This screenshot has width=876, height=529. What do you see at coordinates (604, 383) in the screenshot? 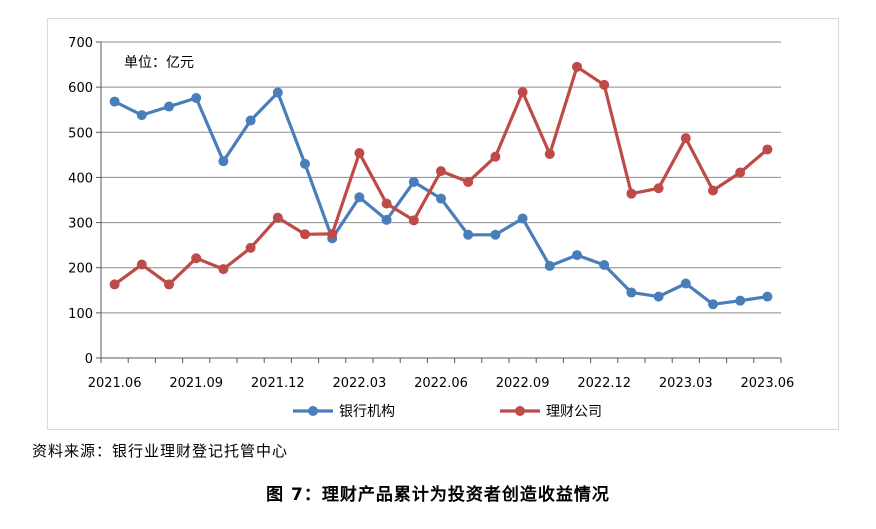
I see `x-tick-label: 2022.12` at bounding box center [604, 383].